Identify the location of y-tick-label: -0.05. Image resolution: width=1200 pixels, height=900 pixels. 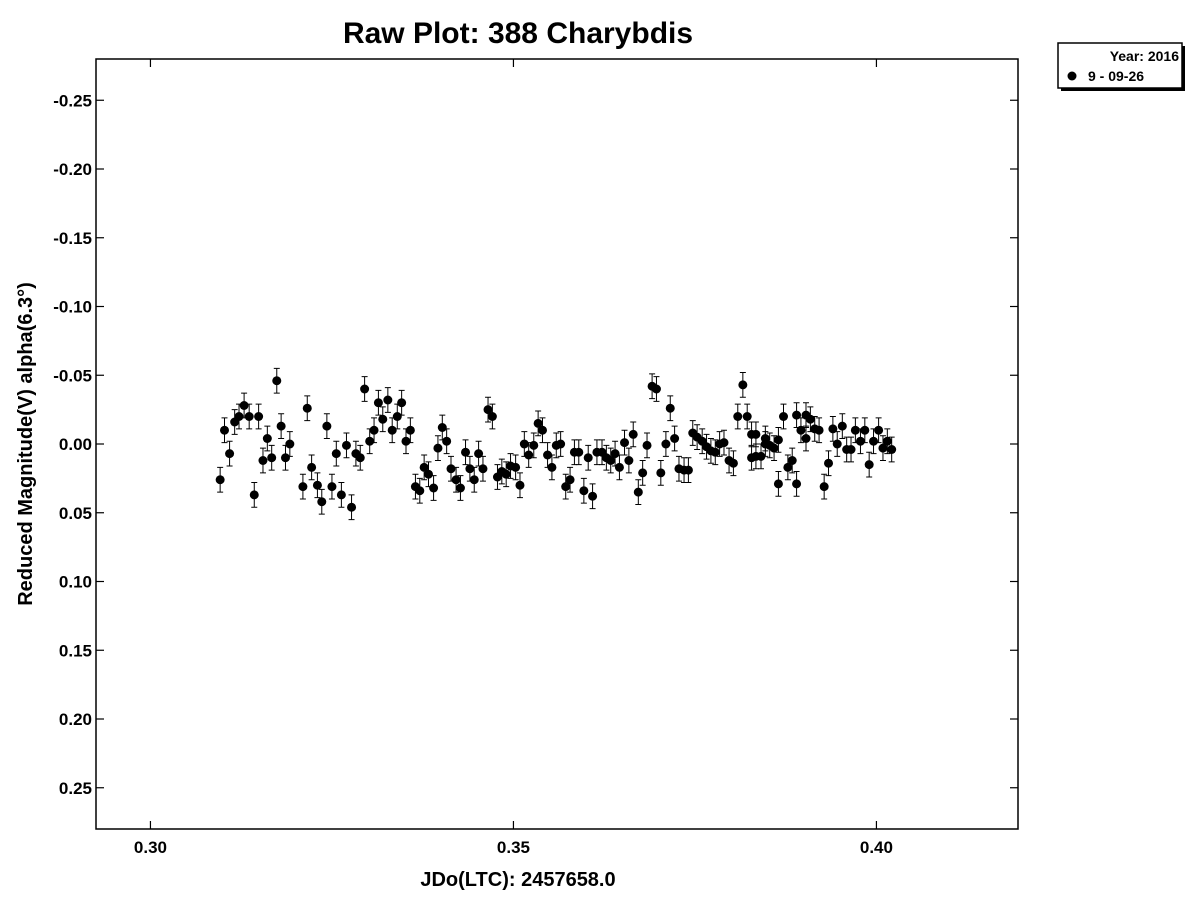
(72, 375).